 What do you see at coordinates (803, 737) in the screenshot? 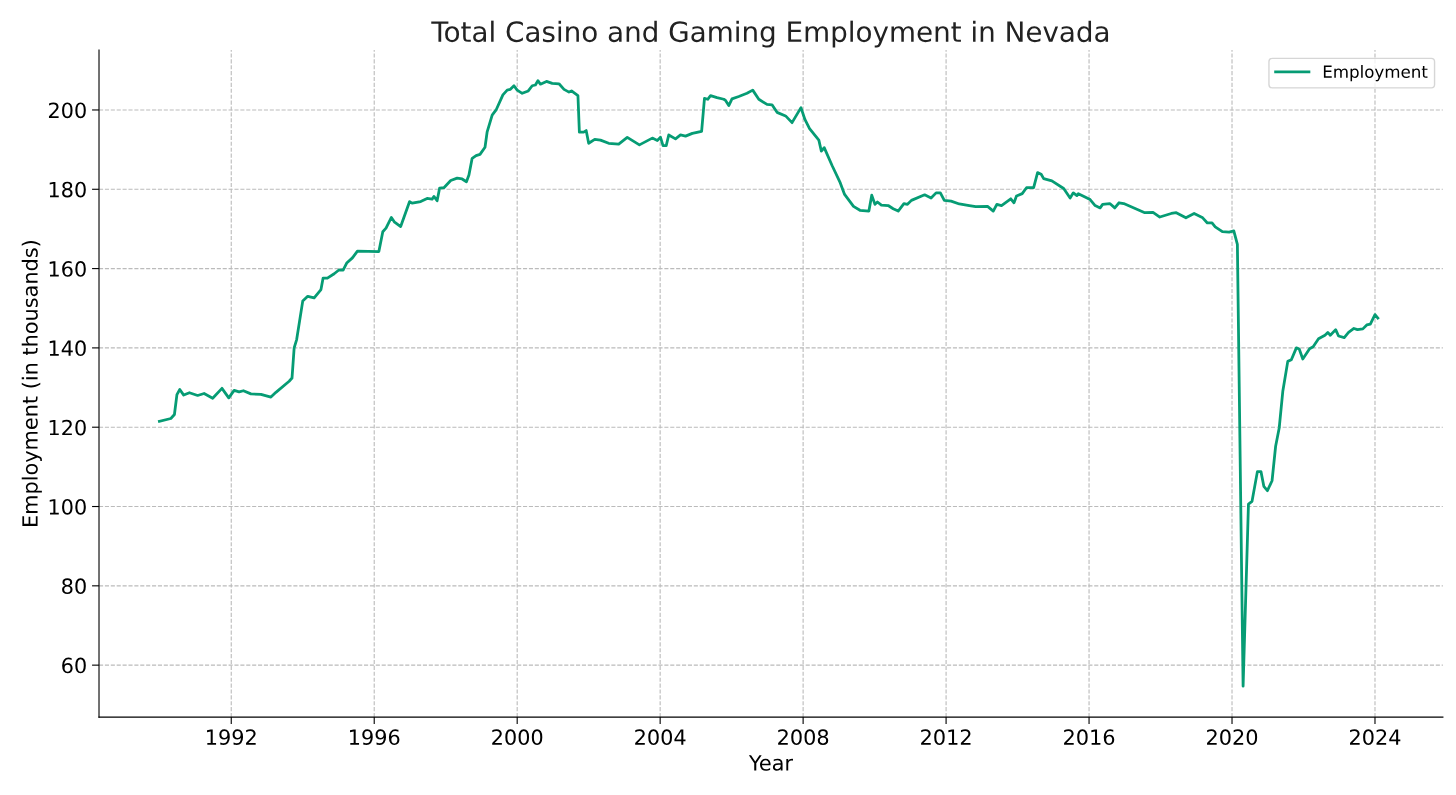
I see `x-tick-label: 2008` at bounding box center [803, 737].